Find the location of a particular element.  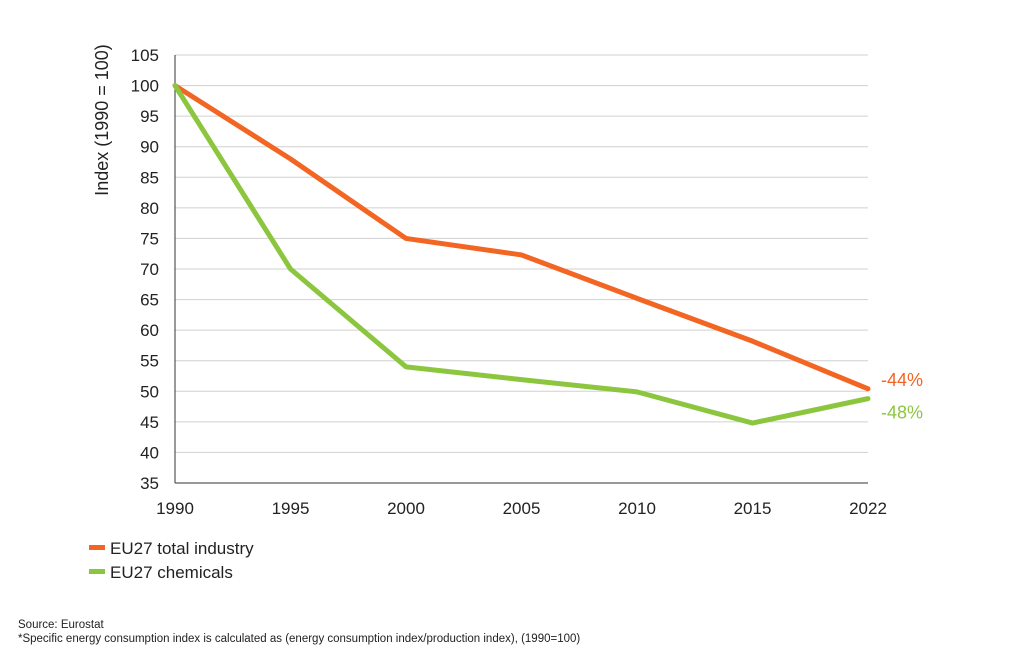

legend-label: EU27 total industry is located at coordinates (182, 548).